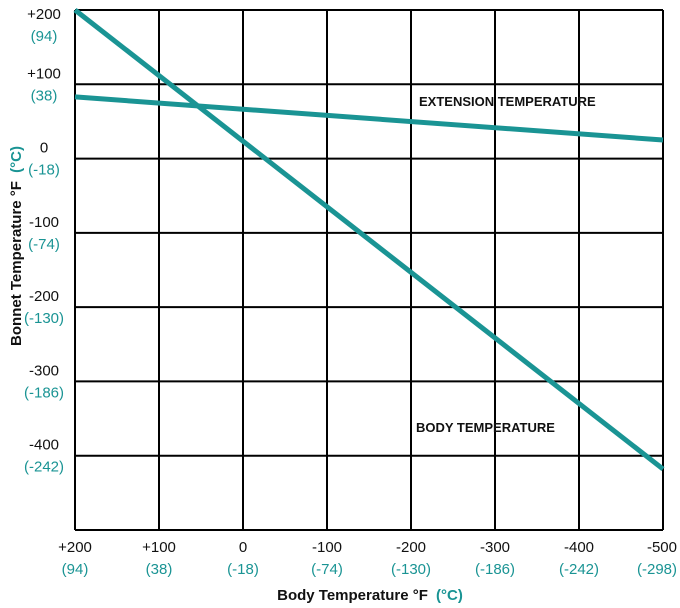 Image resolution: width=680 pixels, height=608 pixels. I want to click on x-tick-label-c: (-242), so click(579, 569).